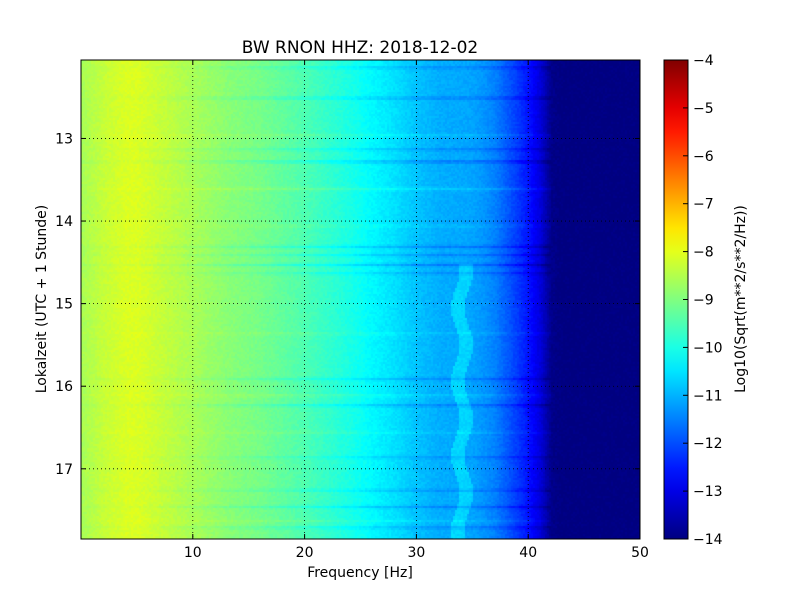 The height and width of the screenshot is (600, 800). What do you see at coordinates (703, 205) in the screenshot?
I see `colorbar-tick-label: −7` at bounding box center [703, 205].